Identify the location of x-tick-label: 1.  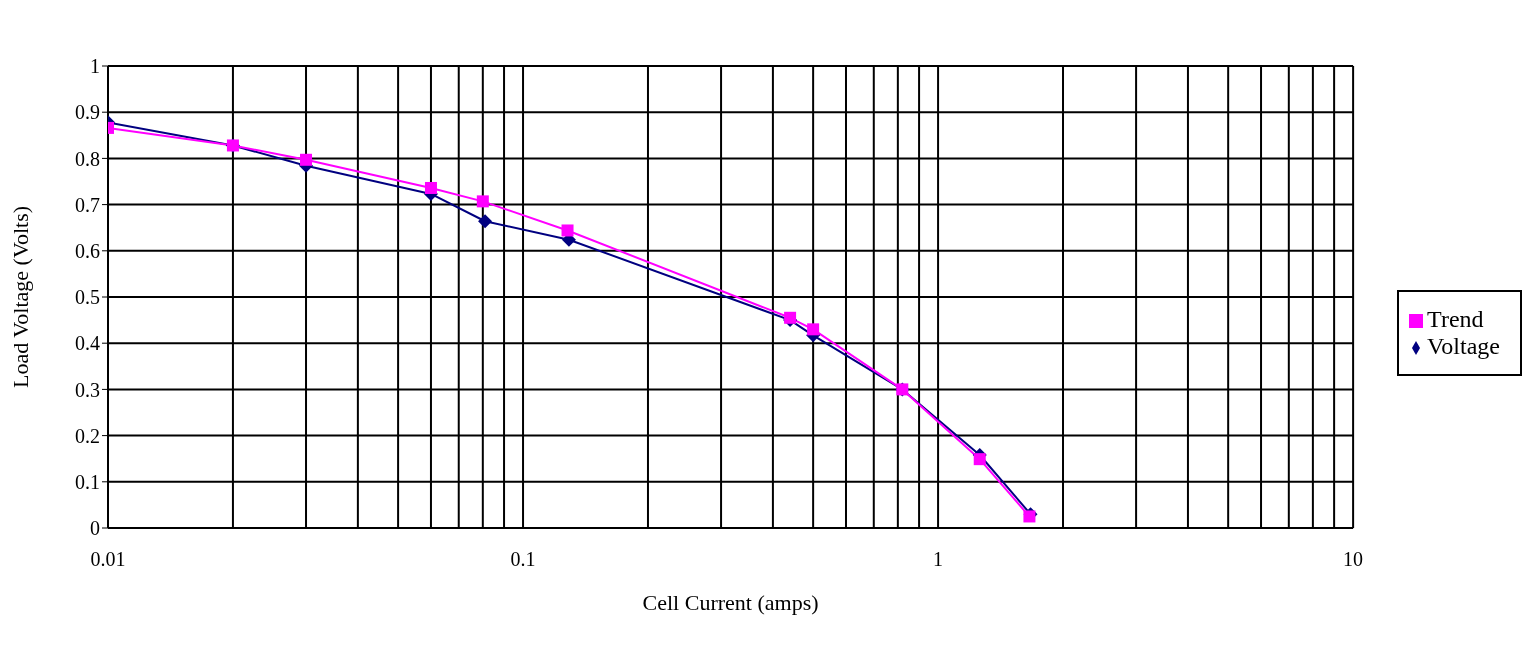
(938, 559).